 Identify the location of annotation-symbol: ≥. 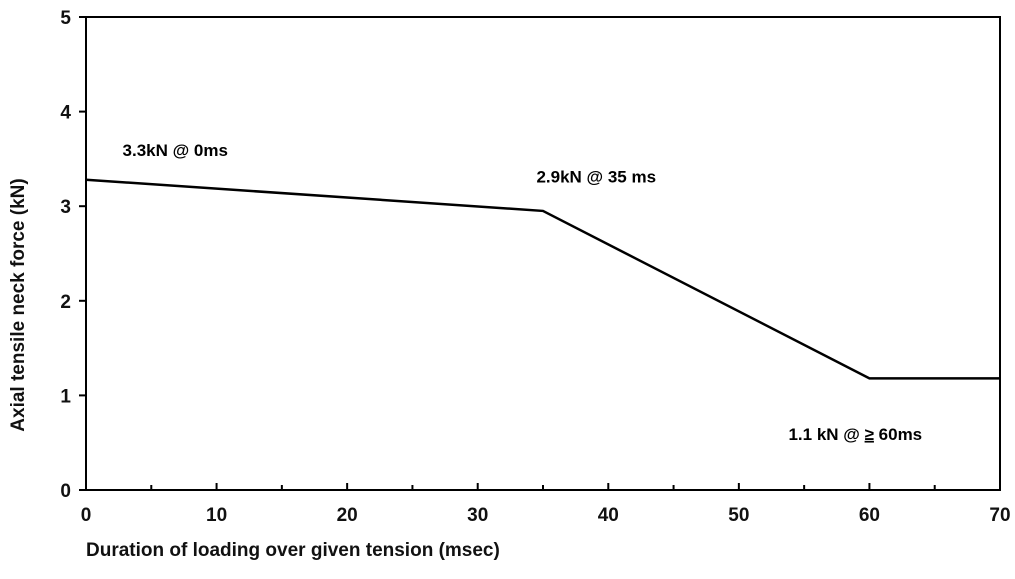
(869, 434).